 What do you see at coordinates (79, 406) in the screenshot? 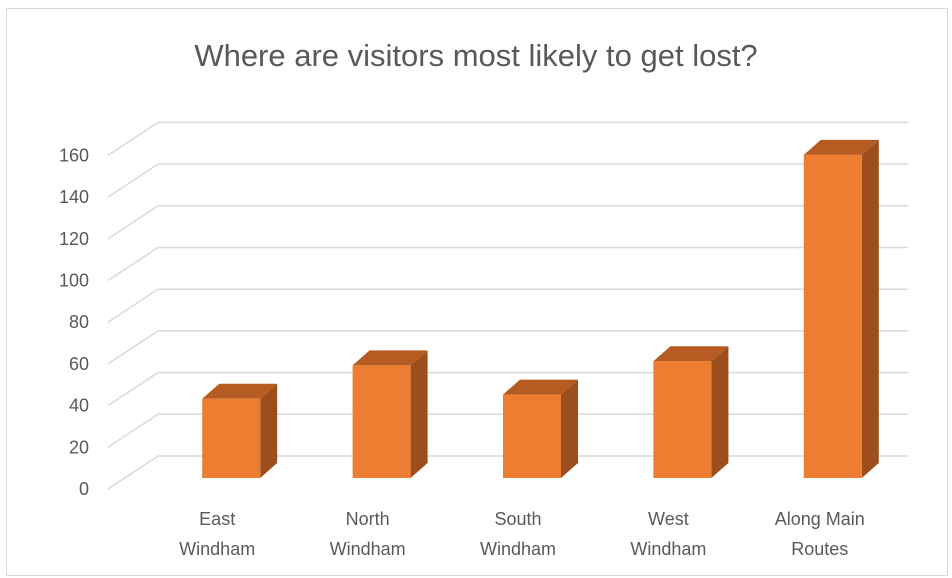
I see `y-tick-label: 40` at bounding box center [79, 406].